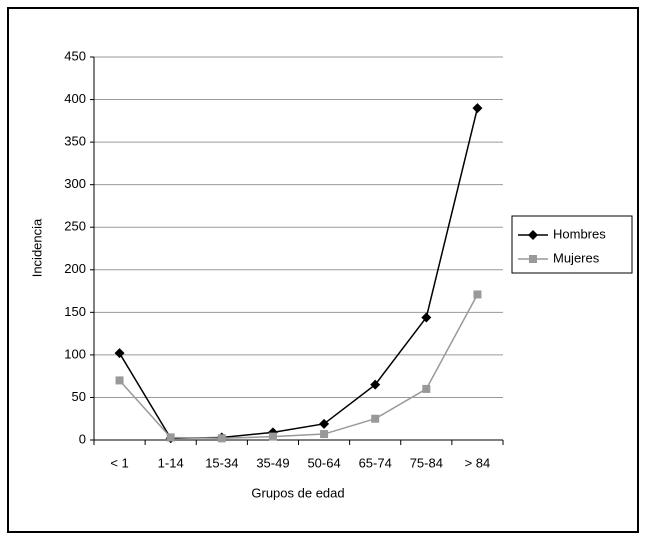 This screenshot has width=646, height=545. I want to click on x-tick-label: 15-34, so click(221, 462).